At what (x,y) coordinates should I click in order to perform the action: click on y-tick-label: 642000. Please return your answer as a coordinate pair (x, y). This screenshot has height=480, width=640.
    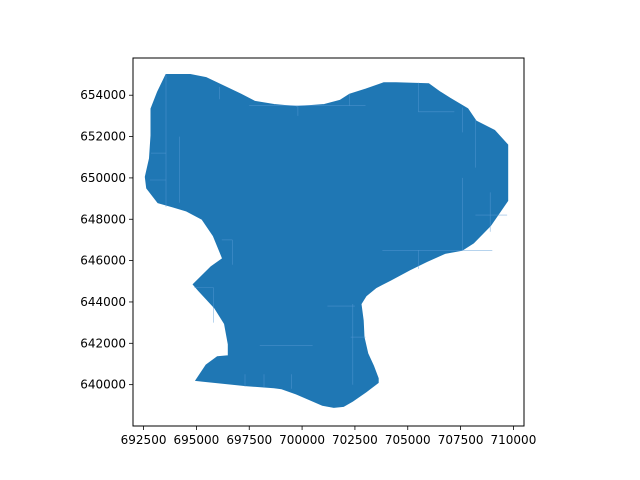
    Looking at the image, I should click on (103, 343).